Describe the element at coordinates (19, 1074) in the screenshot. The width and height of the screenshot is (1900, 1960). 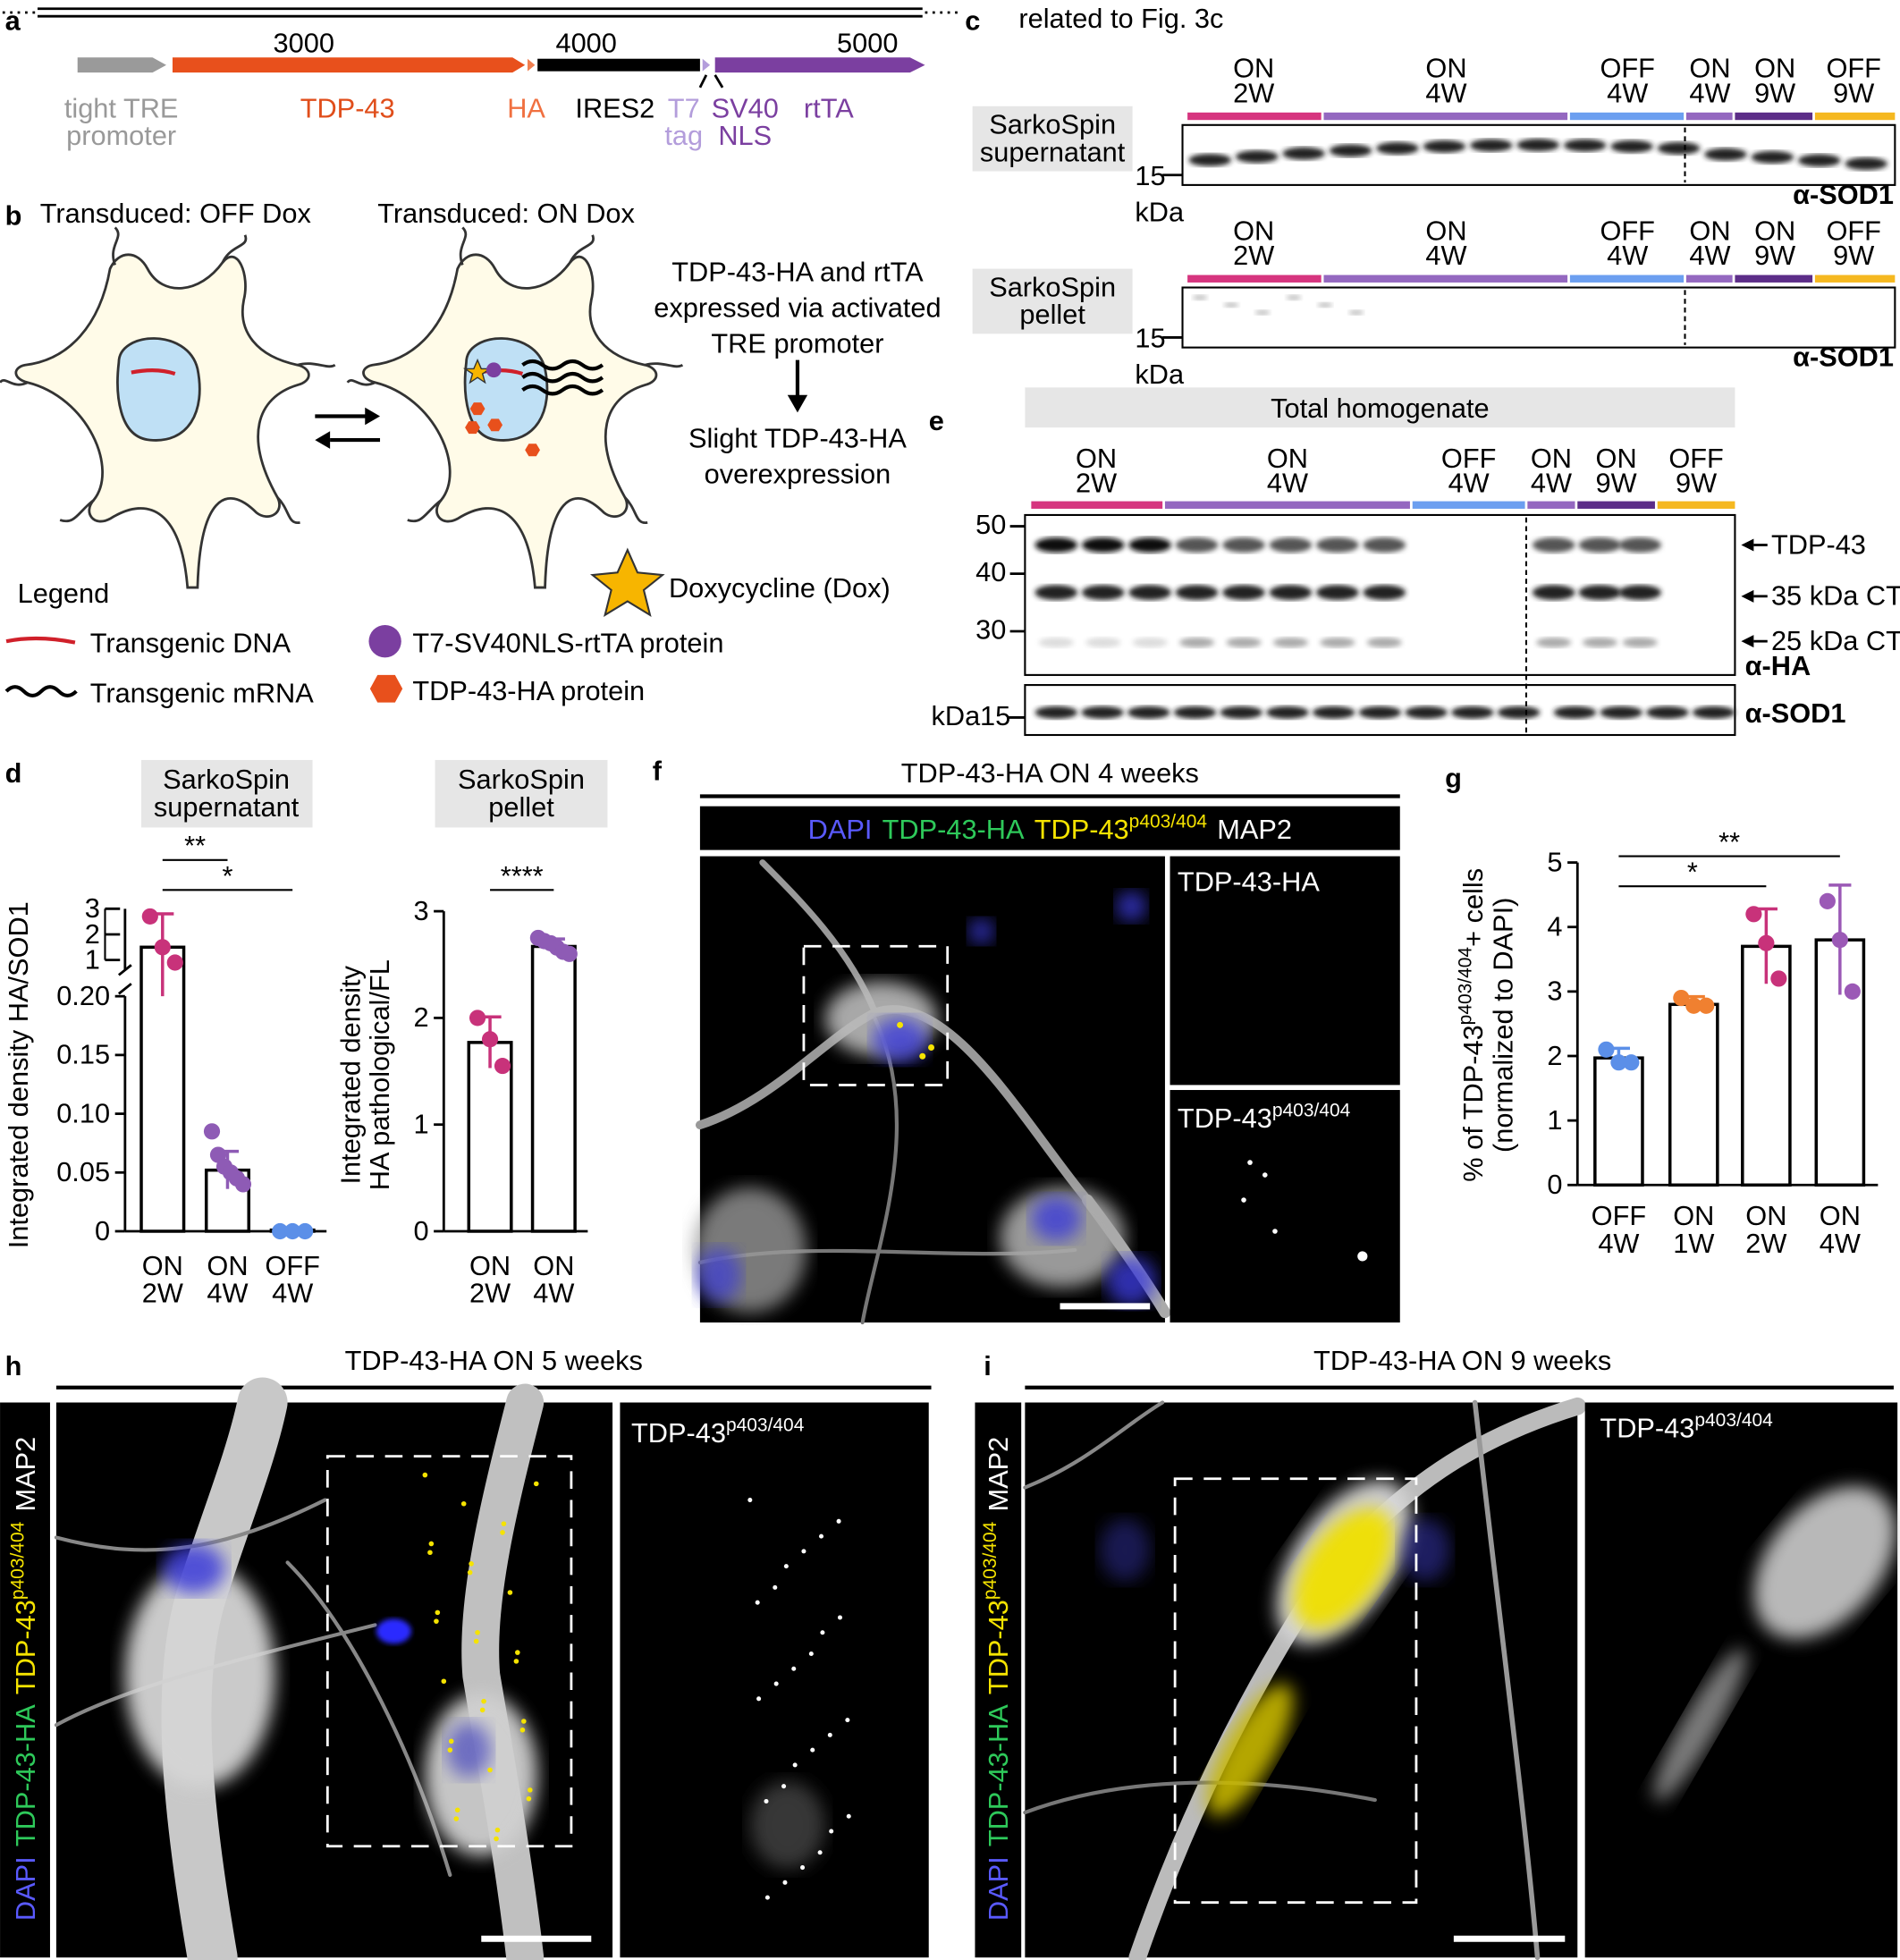
I see `y-axis-label: Integrated density HA/SOD1` at that location.